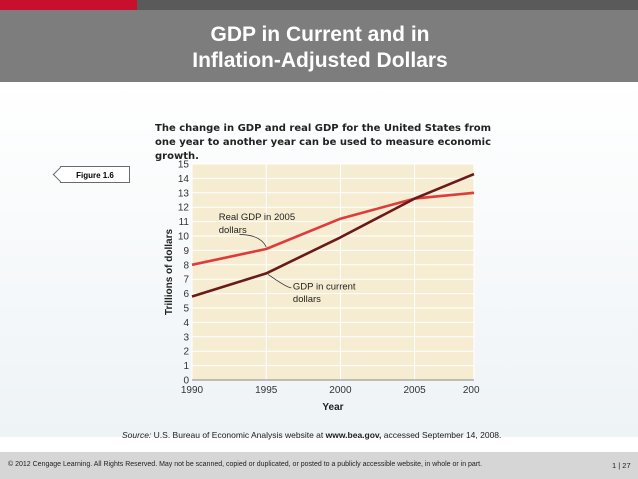 Image resolution: width=638 pixels, height=479 pixels. I want to click on y-axis-title: Trillions of dollars, so click(169, 272).